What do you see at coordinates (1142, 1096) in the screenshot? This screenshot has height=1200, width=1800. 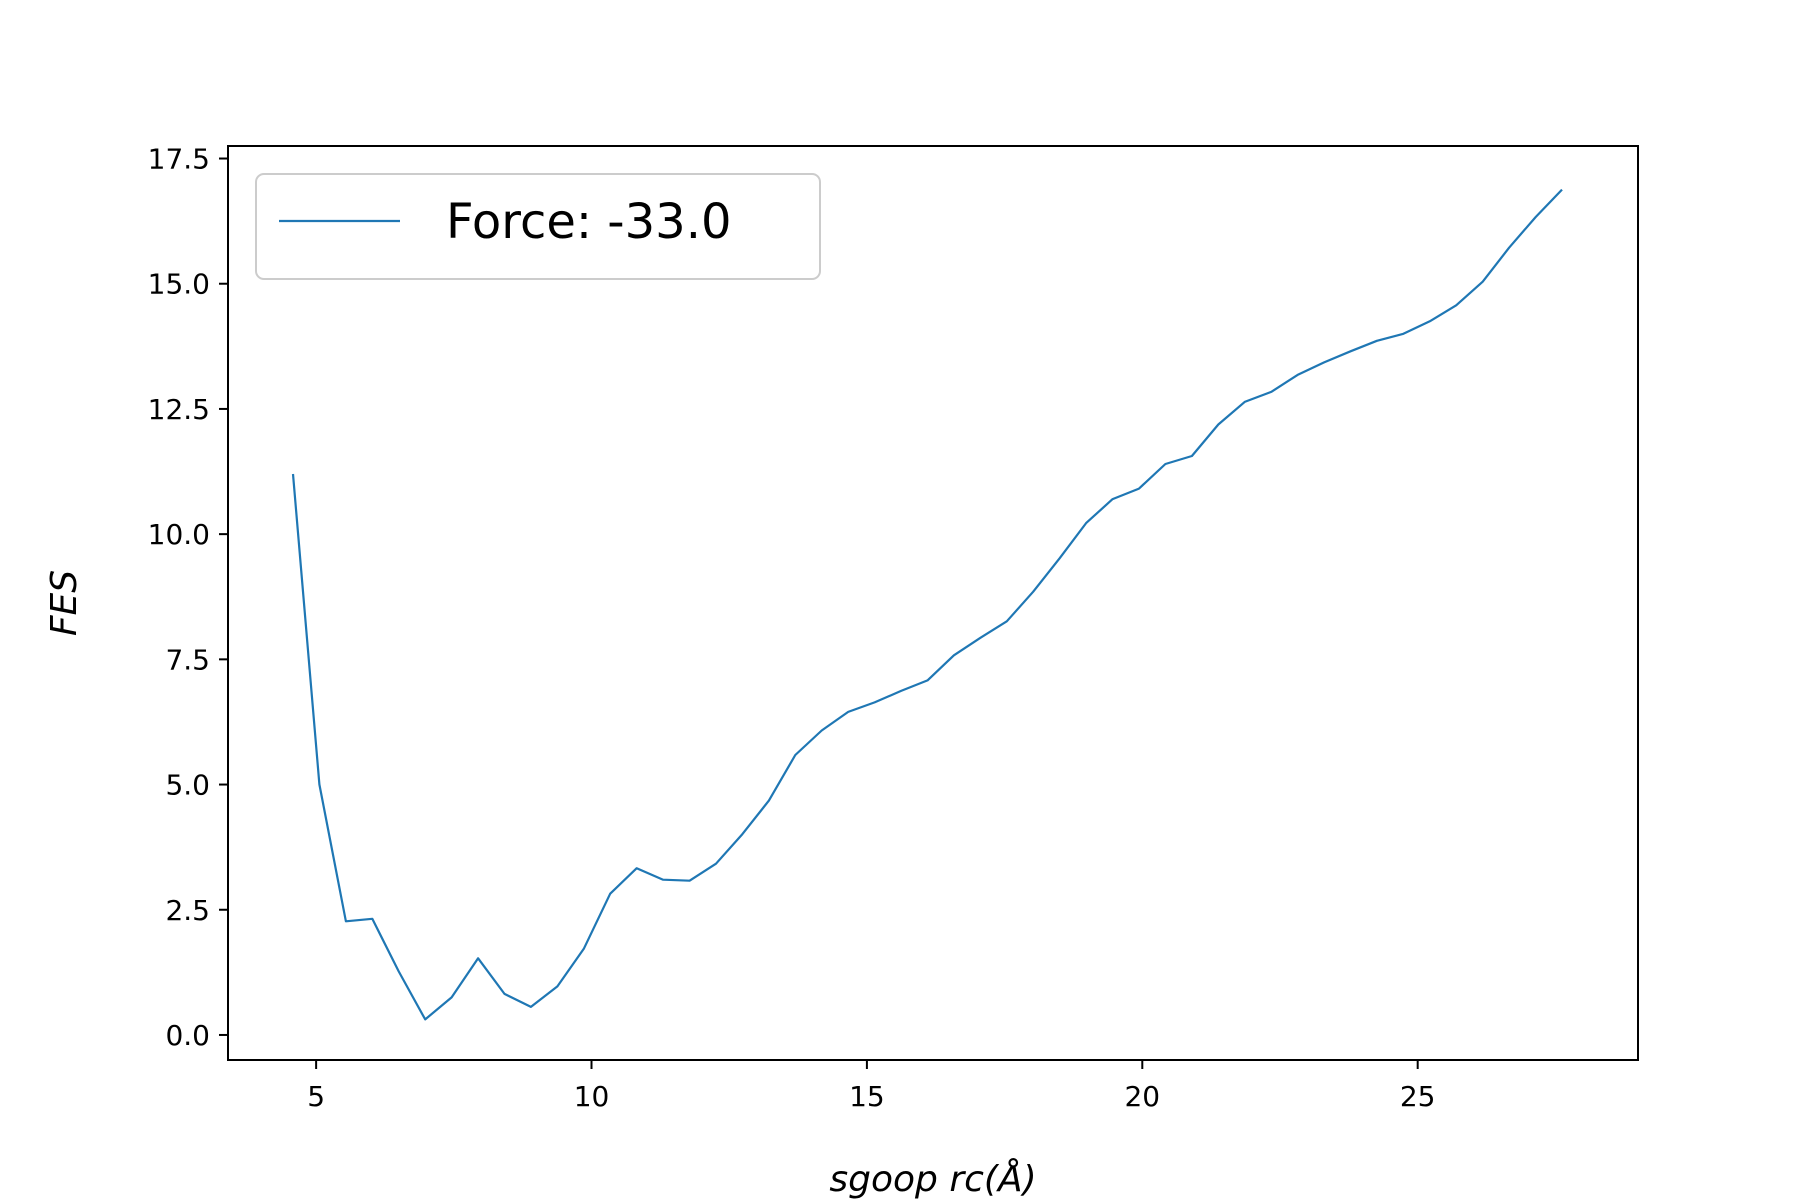 I see `x-tick-label: 20` at bounding box center [1142, 1096].